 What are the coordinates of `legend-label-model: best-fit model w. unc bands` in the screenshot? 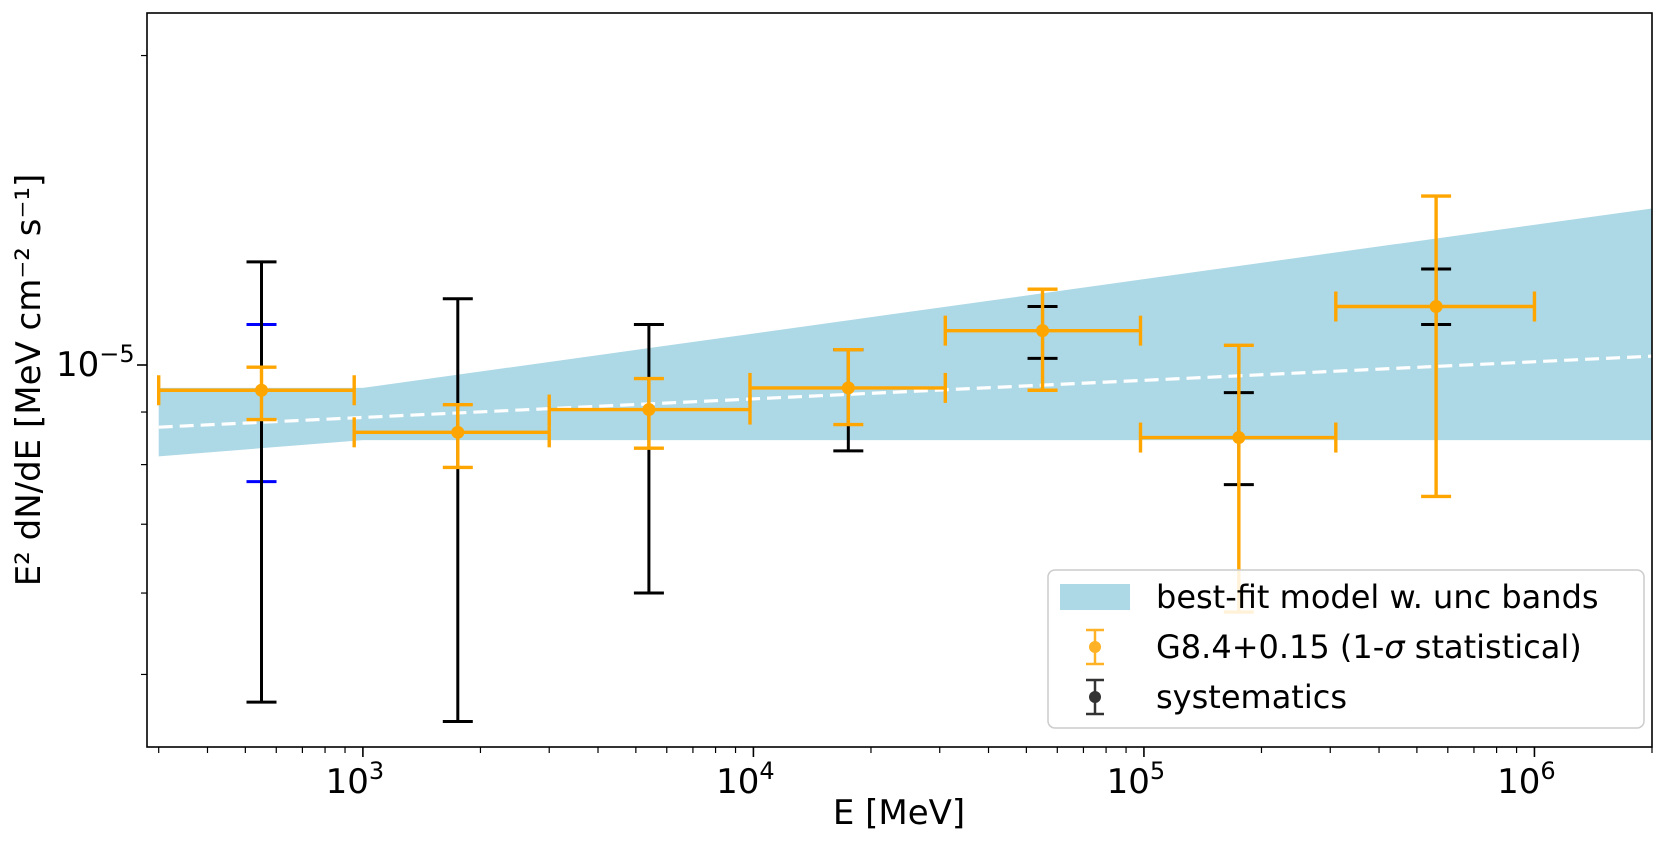 It's located at (1377, 597).